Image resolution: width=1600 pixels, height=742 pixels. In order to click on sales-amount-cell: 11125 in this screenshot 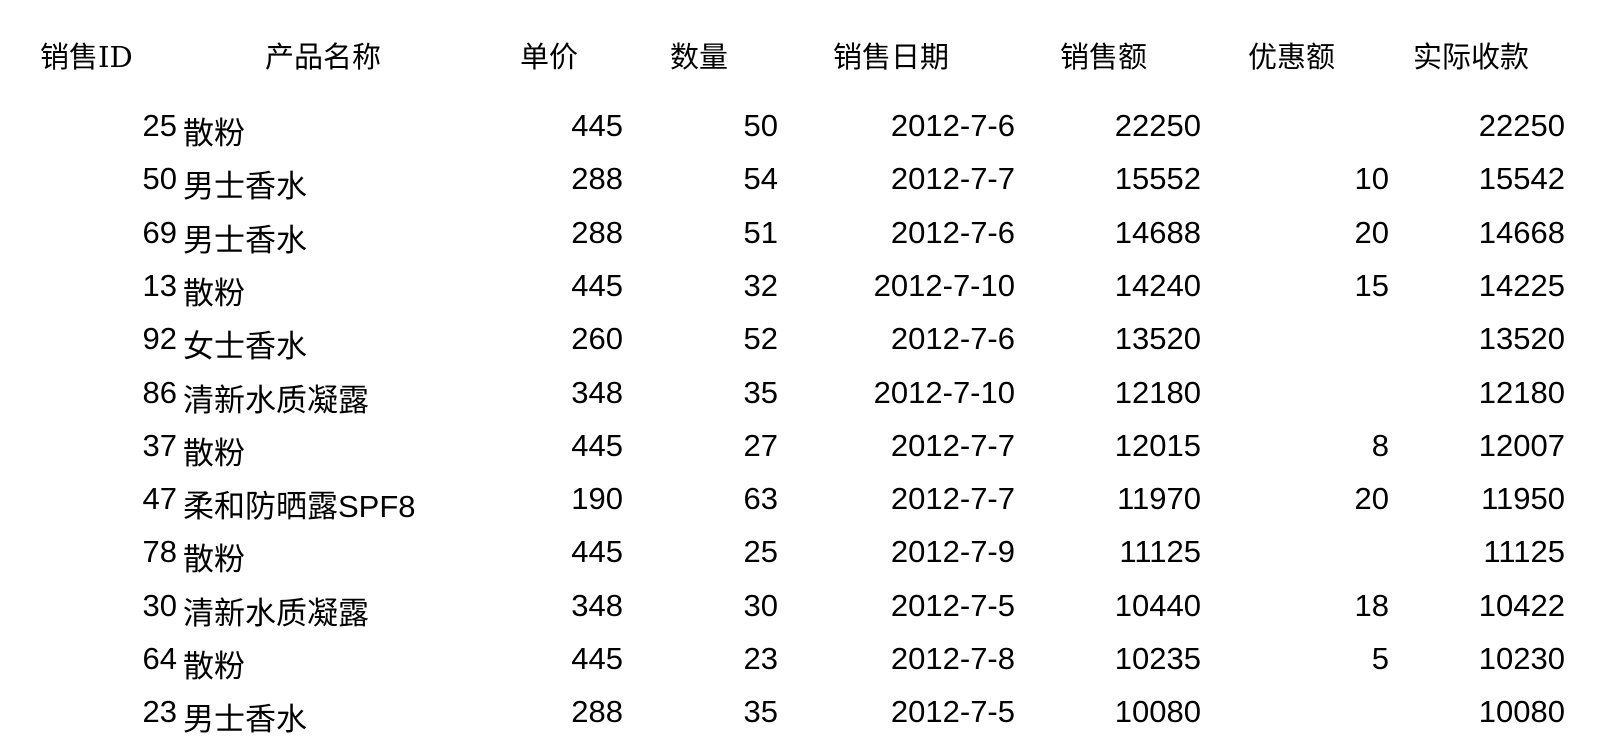, I will do `click(1160, 552)`.